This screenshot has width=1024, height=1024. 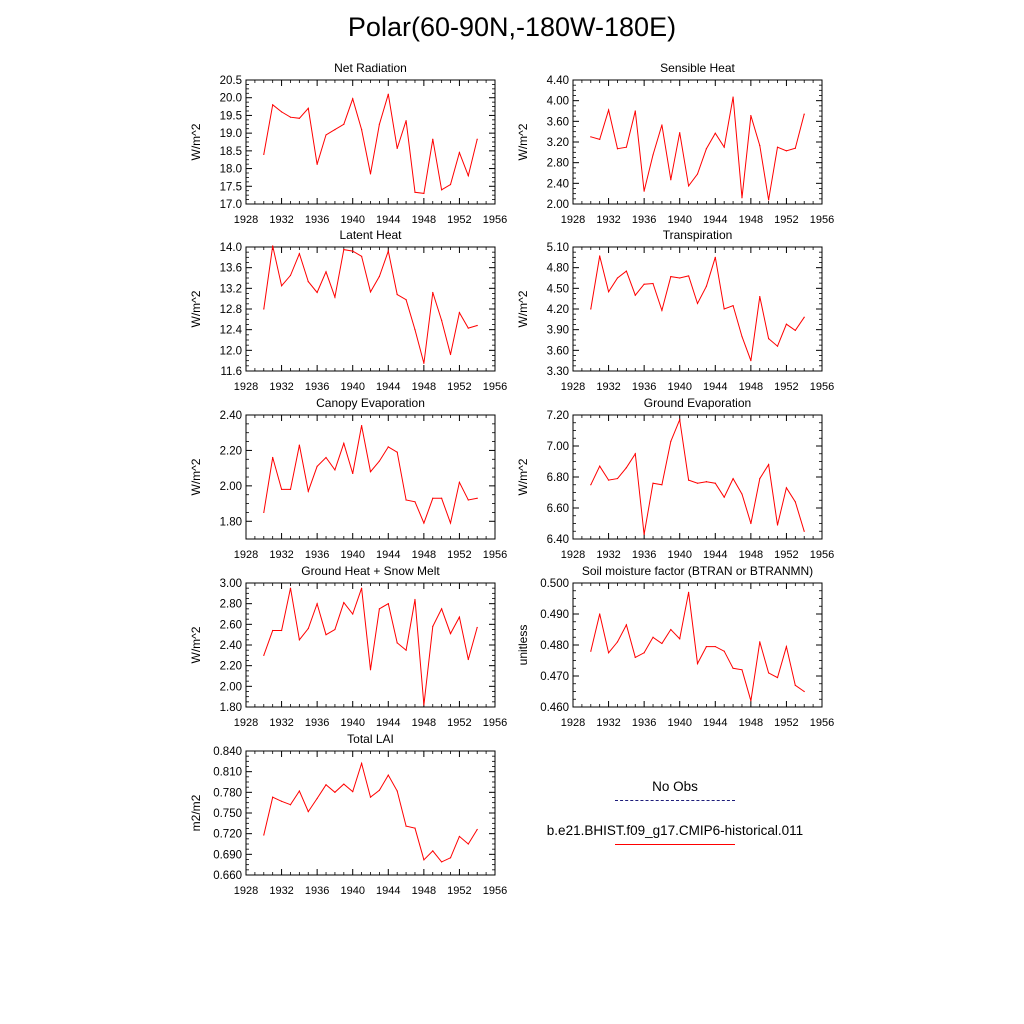 What do you see at coordinates (573, 723) in the screenshot?
I see `x-tick-label: 1928` at bounding box center [573, 723].